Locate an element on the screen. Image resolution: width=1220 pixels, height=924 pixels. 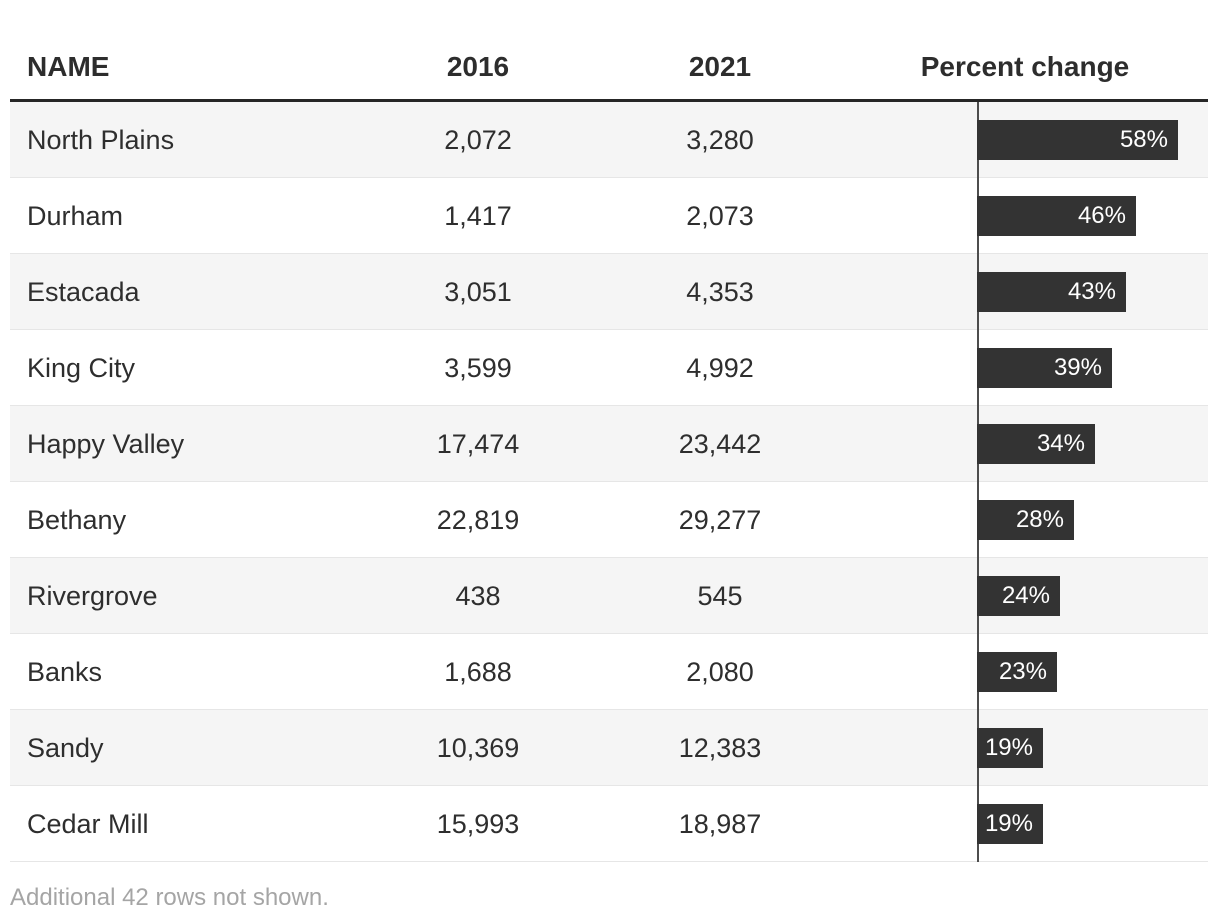
table-row: Cedar Mill 15,993 18,987 19% is located at coordinates (609, 824).